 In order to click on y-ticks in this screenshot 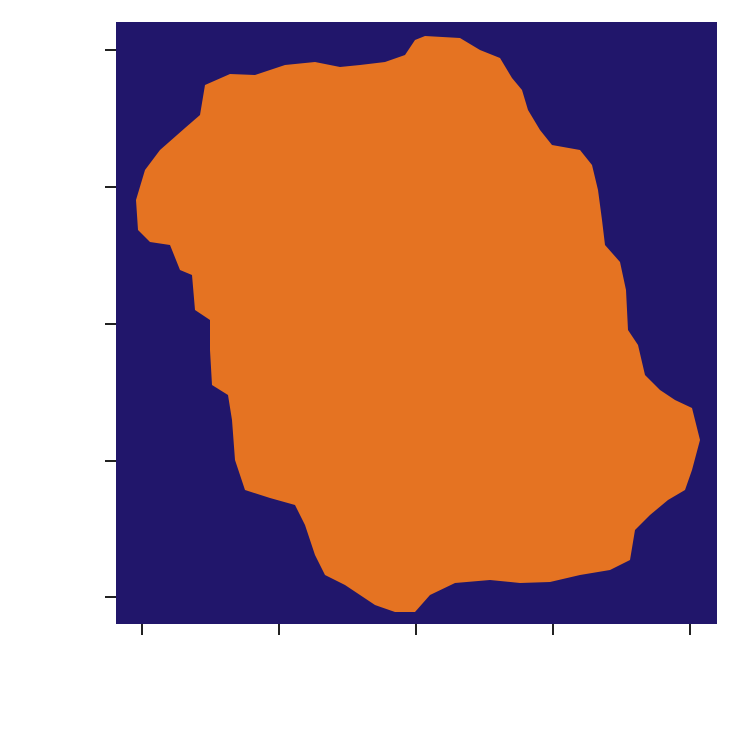, I will do `click(110, 323)`.